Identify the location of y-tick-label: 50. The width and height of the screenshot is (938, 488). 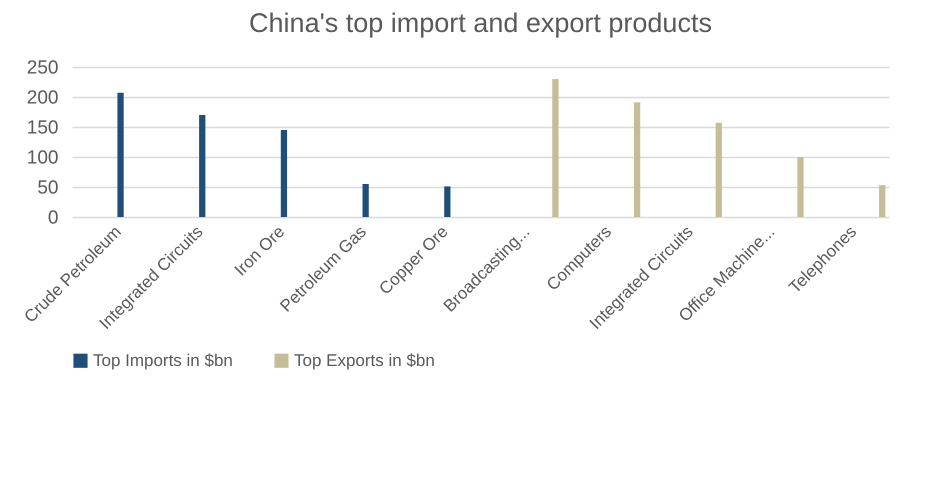
(47, 188).